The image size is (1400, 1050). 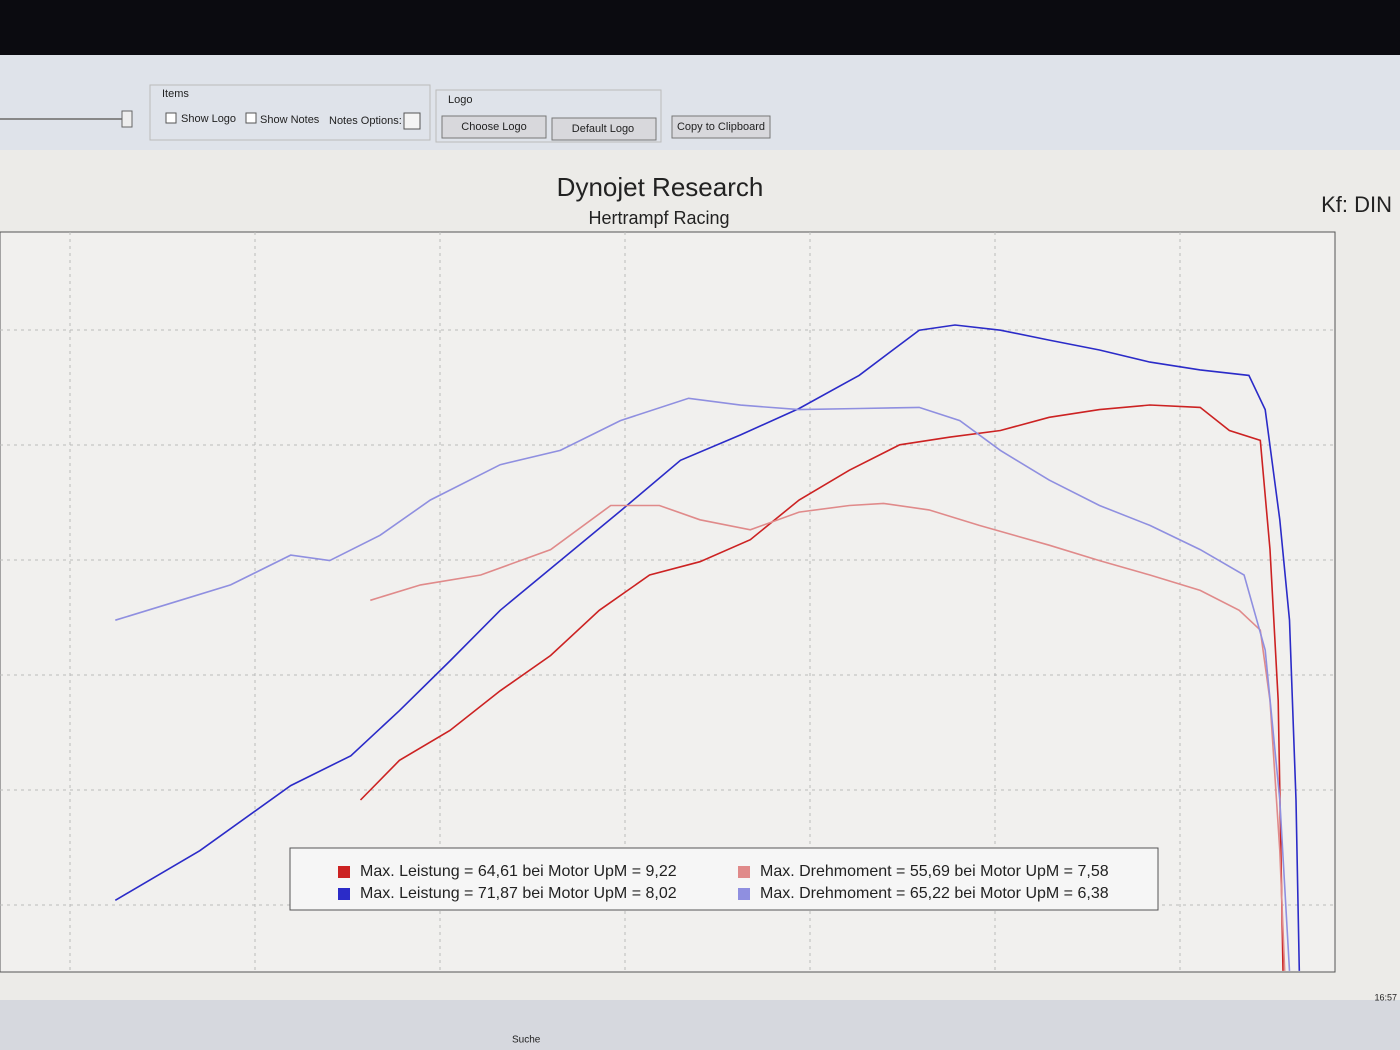 I want to click on chart-subtitle: Hertrampf Racing, so click(x=658, y=218).